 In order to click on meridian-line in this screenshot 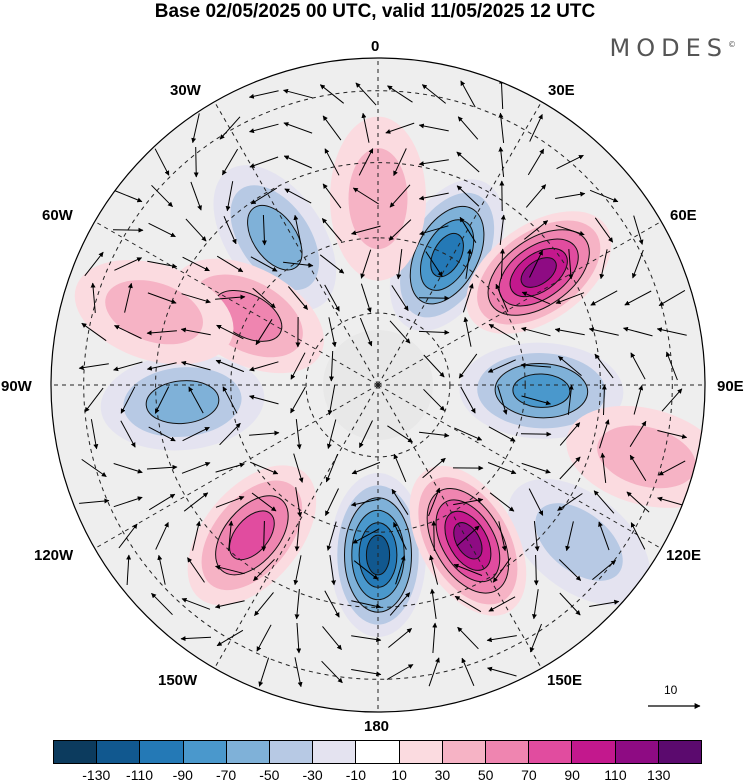, I will do `click(296, 526)`.